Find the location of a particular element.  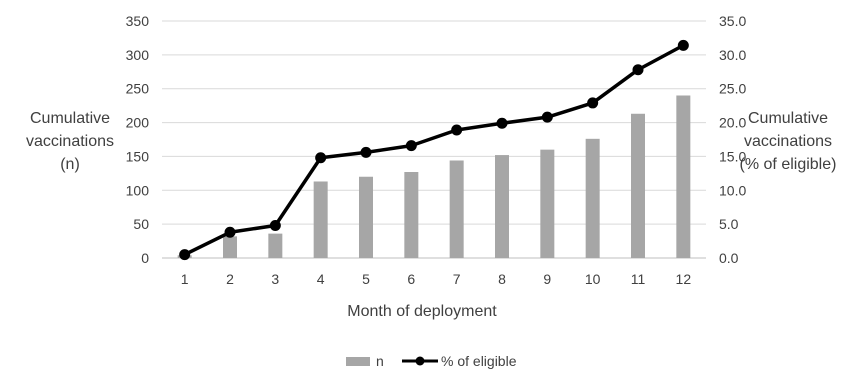

x-tick-label: 3 is located at coordinates (275, 279).